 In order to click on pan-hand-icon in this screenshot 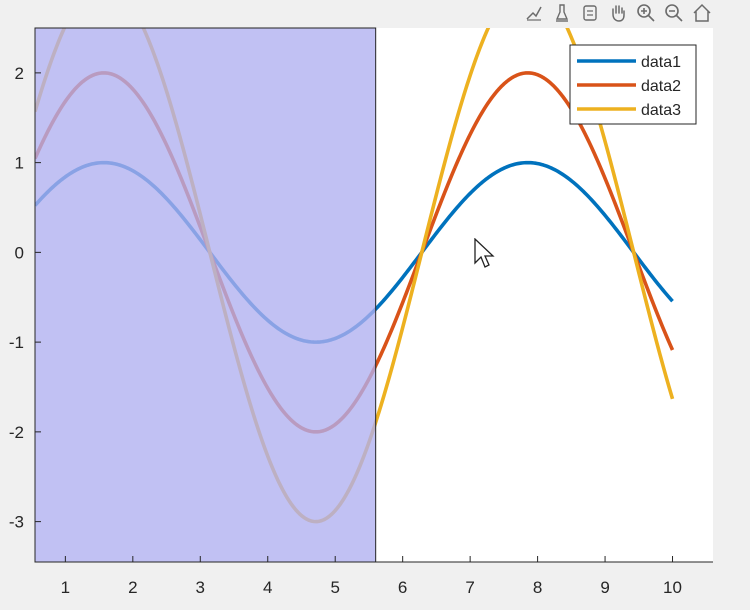, I will do `click(618, 13)`.